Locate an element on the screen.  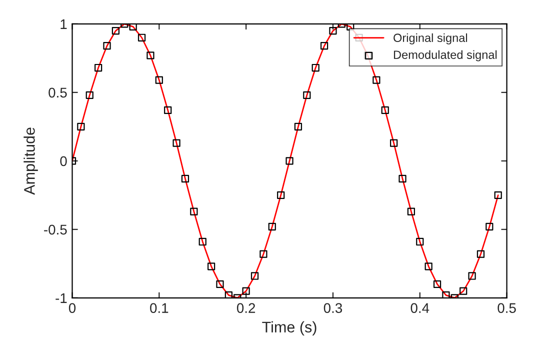
y-tick-label: 0.5 is located at coordinates (57, 93).